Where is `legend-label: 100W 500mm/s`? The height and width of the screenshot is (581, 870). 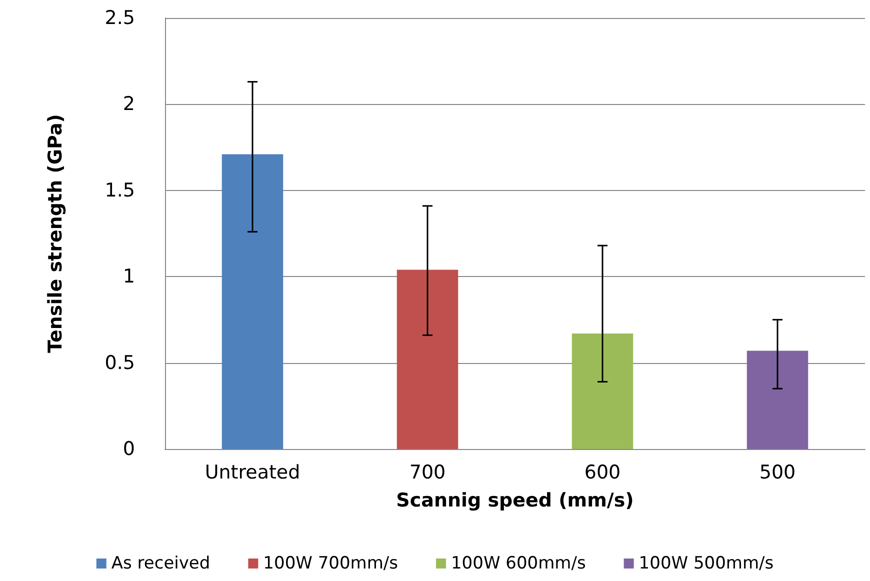 legend-label: 100W 500mm/s is located at coordinates (706, 564).